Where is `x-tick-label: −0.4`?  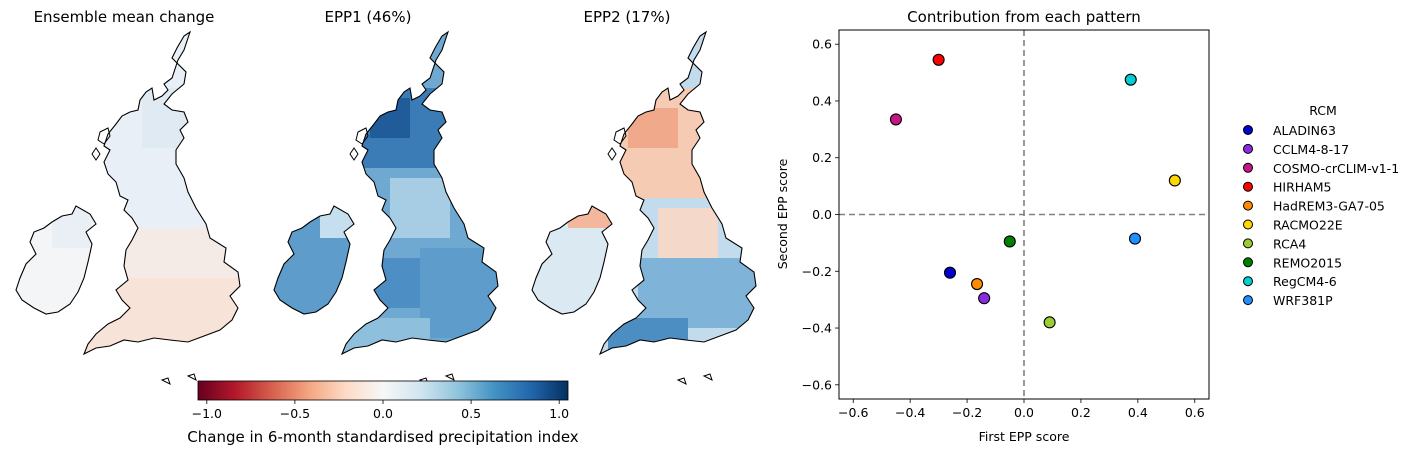 x-tick-label: −0.4 is located at coordinates (910, 412).